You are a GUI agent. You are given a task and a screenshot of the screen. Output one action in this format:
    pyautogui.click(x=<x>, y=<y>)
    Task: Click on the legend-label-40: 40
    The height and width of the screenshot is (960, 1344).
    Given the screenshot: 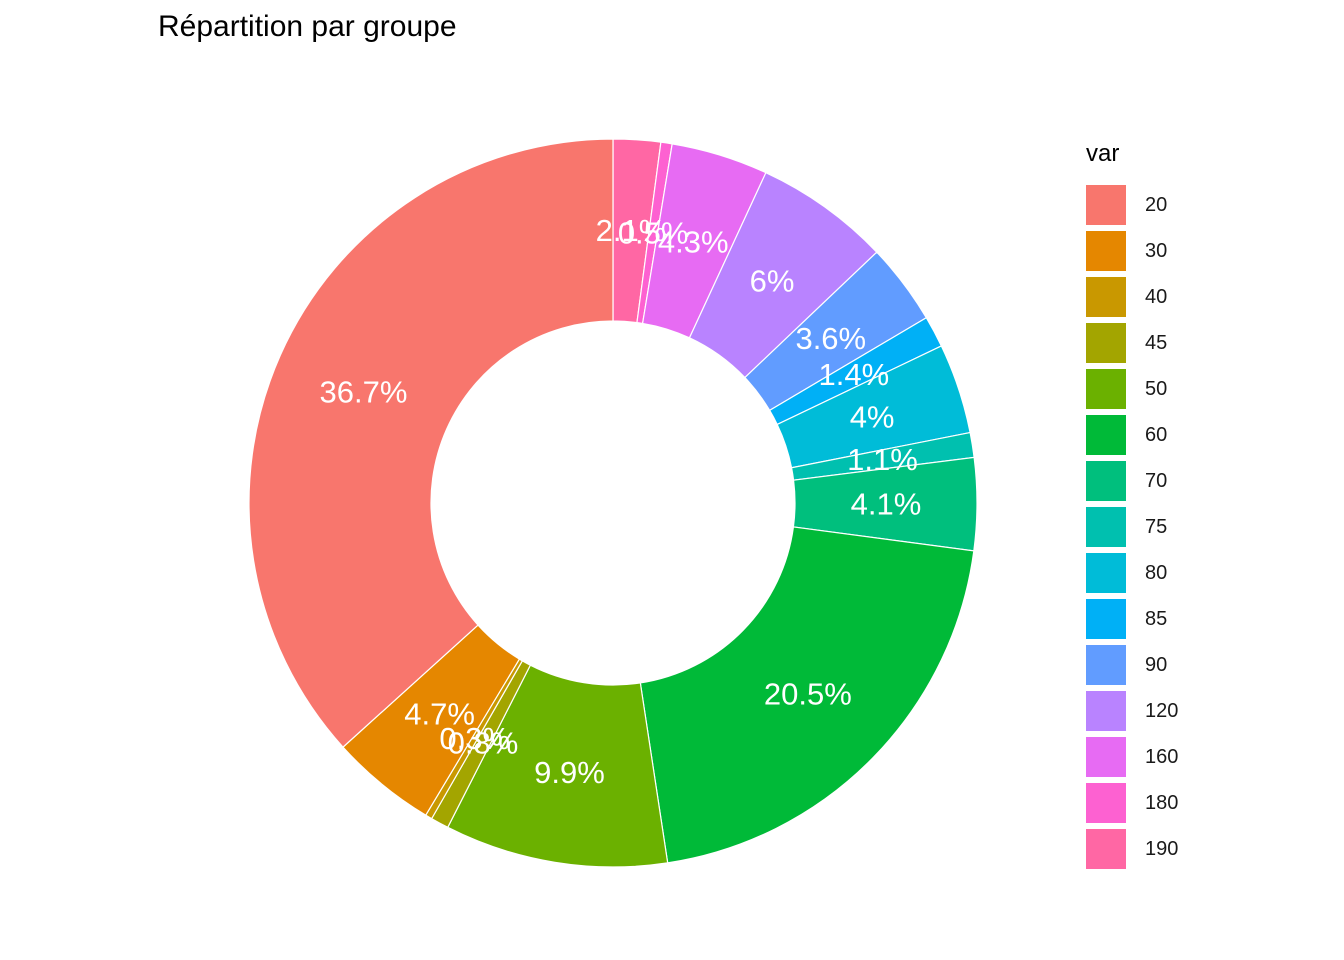 What is the action you would take?
    pyautogui.click(x=1156, y=296)
    